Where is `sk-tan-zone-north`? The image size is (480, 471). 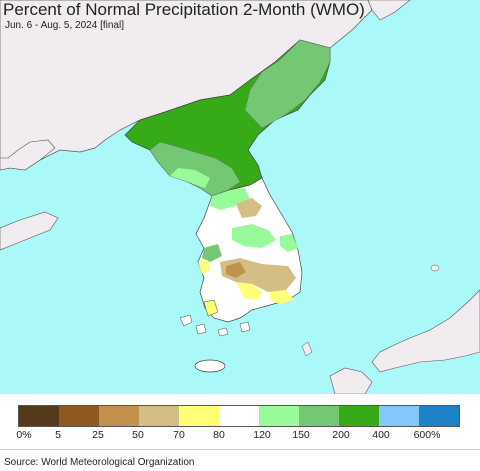
sk-tan-zone-north is located at coordinates (249, 208).